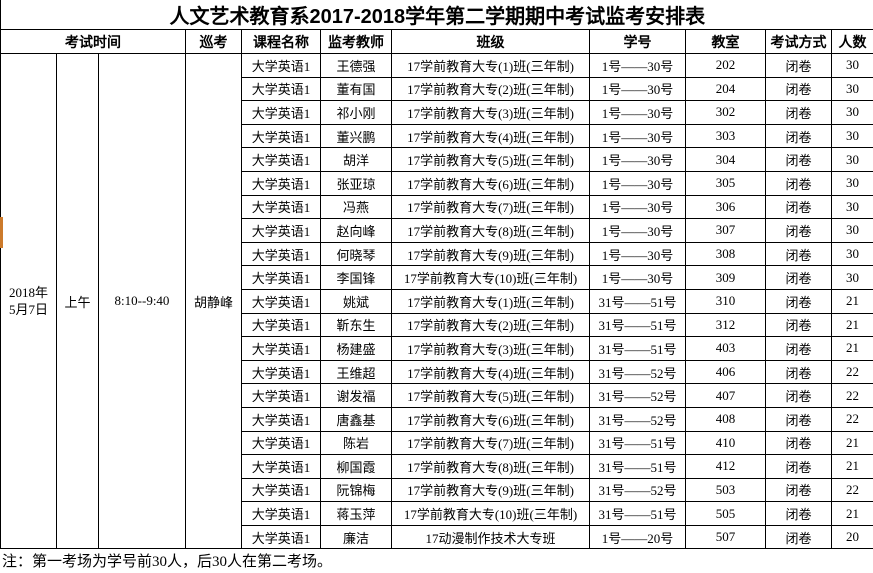 The image size is (873, 573). I want to click on cell-room: 204, so click(725, 89).